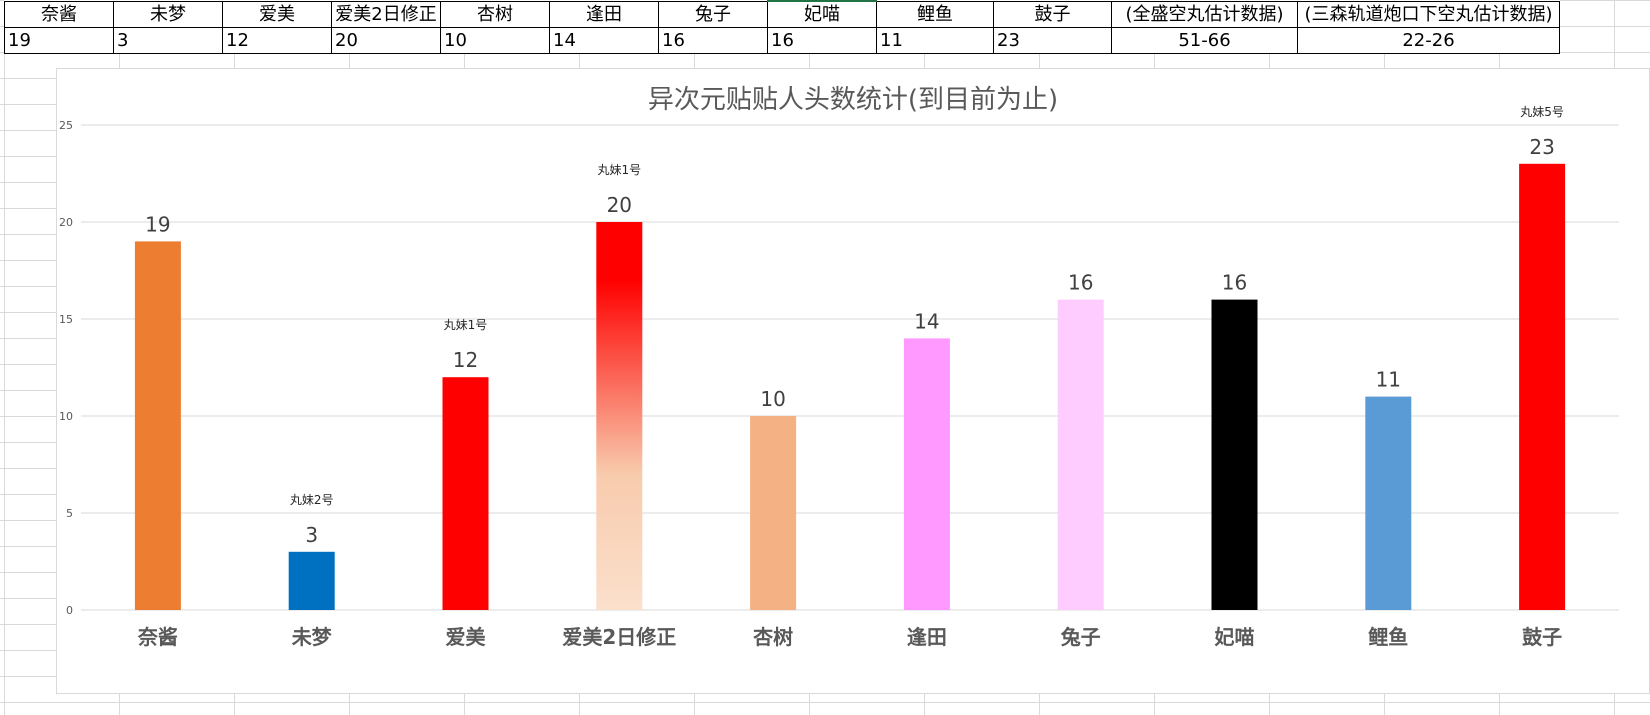  I want to click on chart-title: 异次元贴贴人头数统计(到目前为止), so click(853, 100).